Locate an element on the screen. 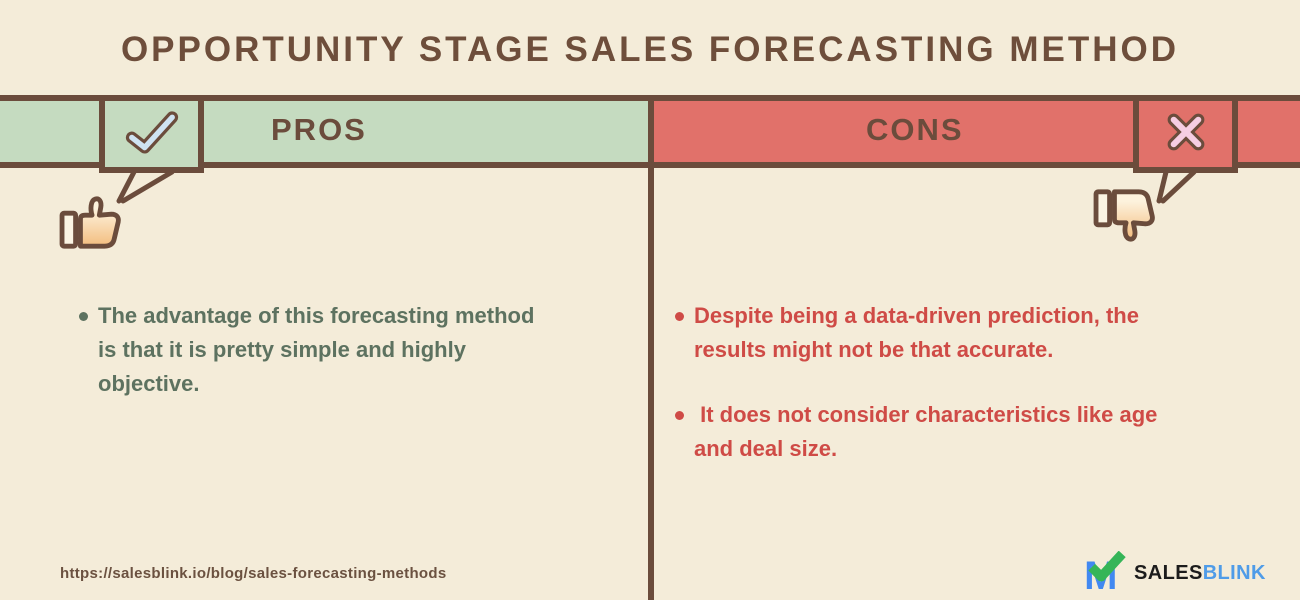 The width and height of the screenshot is (1300, 600). check-icon is located at coordinates (152, 134).